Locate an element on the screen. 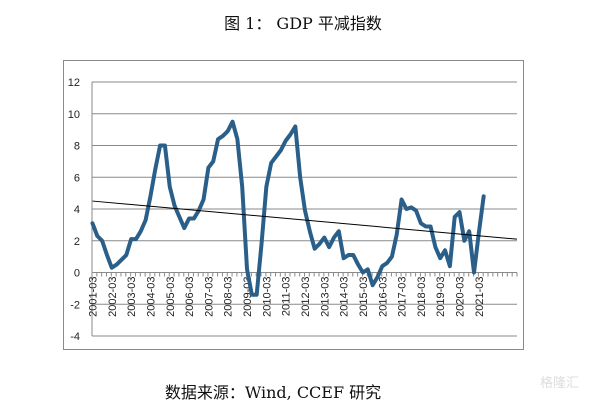 The width and height of the screenshot is (606, 410). x-tick-label: 2017-03 is located at coordinates (403, 297).